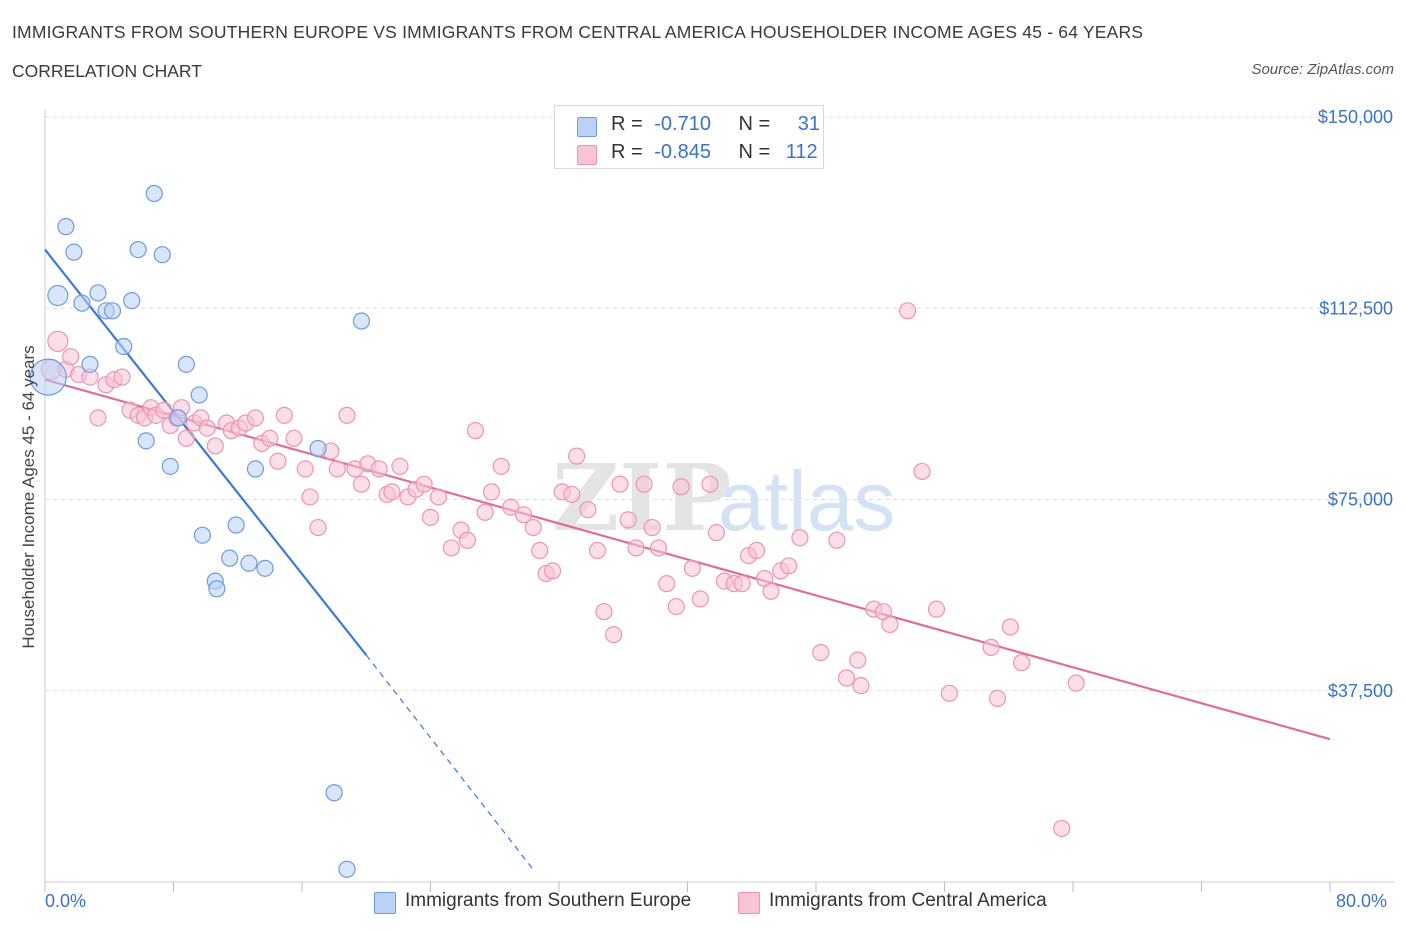 This screenshot has width=1406, height=930. What do you see at coordinates (1362, 901) in the screenshot?
I see `x-tick-label-max: 80.0%` at bounding box center [1362, 901].